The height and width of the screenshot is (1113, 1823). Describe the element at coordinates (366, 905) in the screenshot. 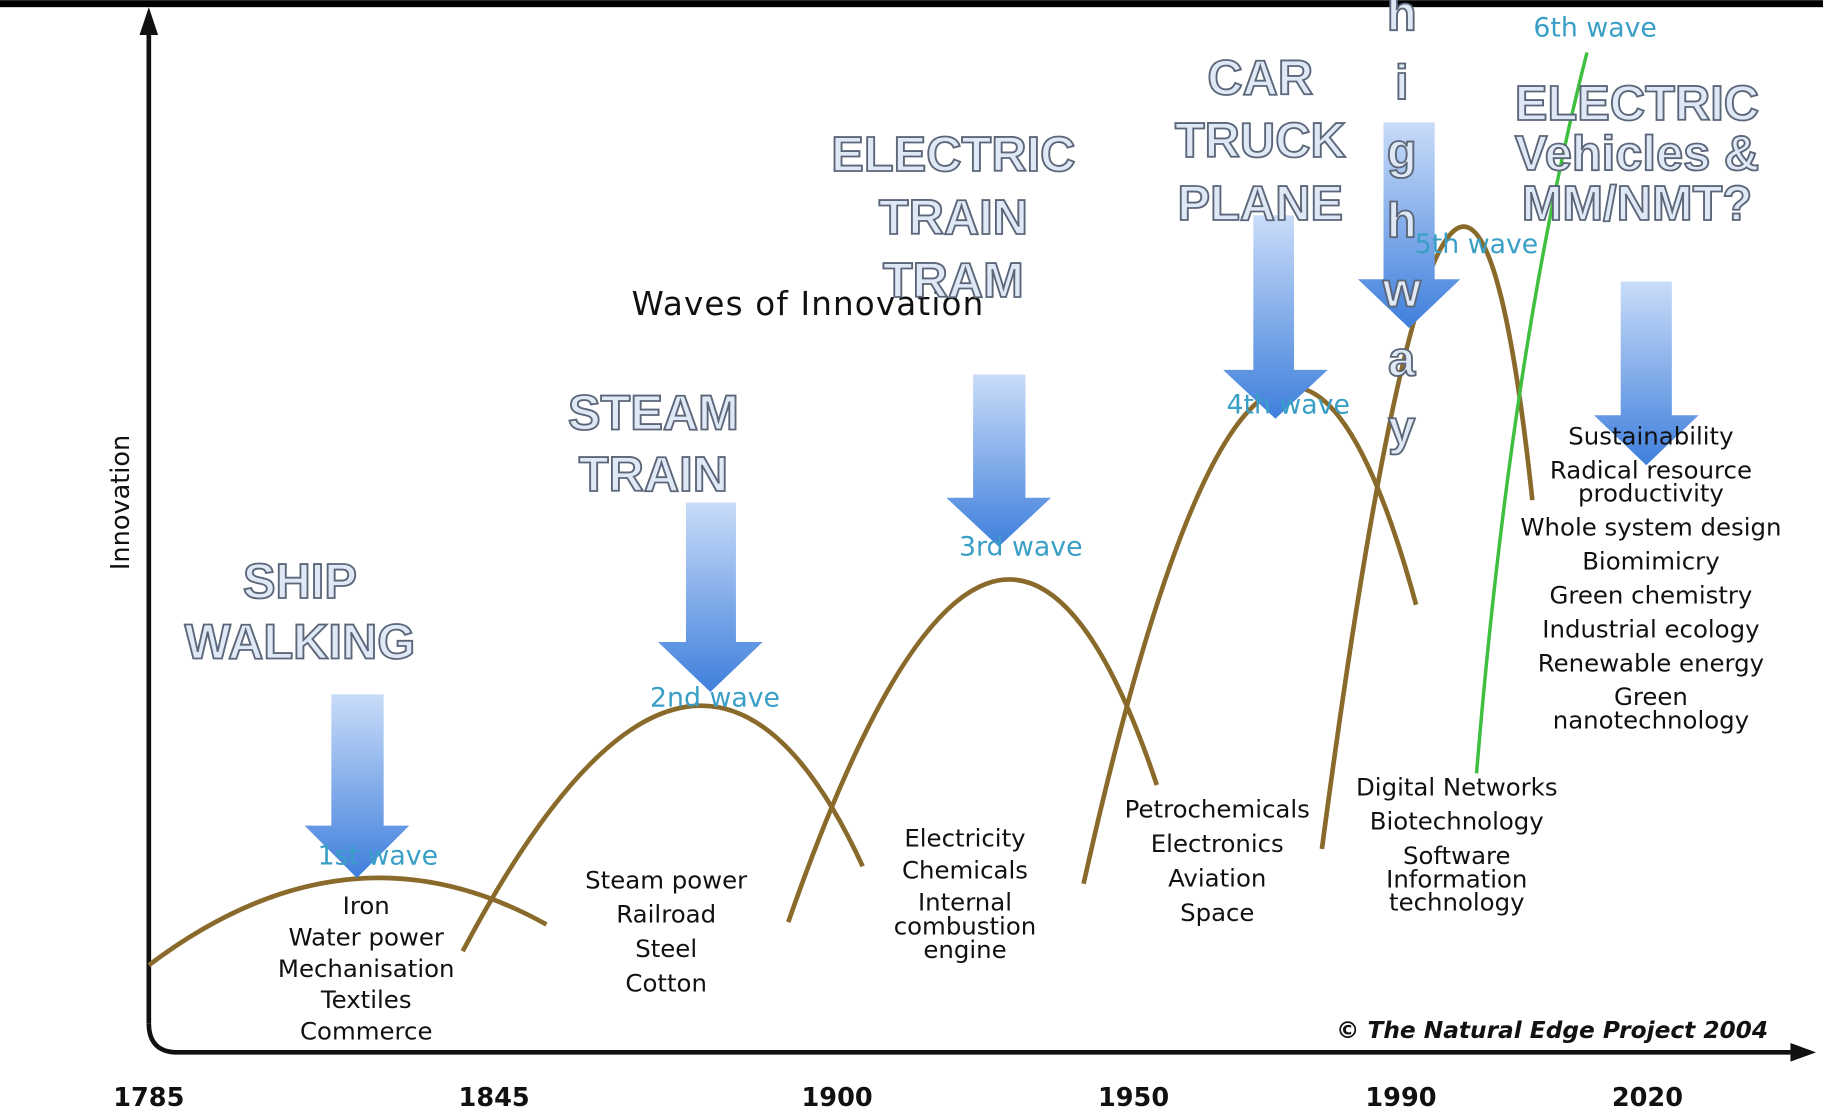

I see `wave-item: Iron` at that location.